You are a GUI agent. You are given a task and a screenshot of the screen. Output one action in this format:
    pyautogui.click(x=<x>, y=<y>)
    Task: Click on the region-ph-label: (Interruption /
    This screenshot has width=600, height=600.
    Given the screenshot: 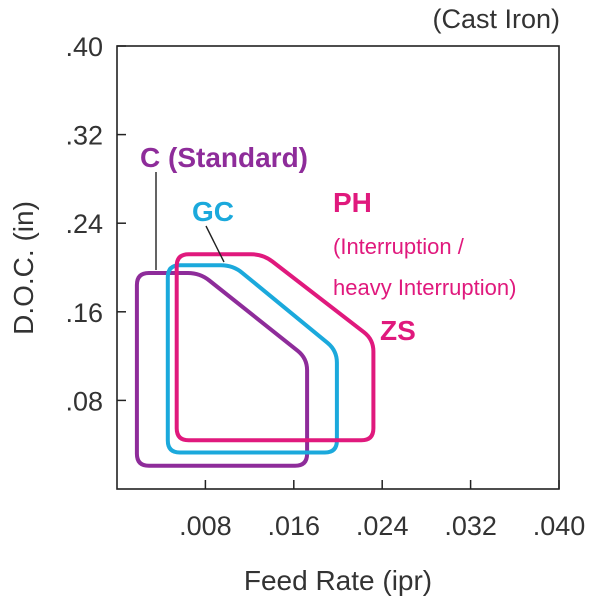 What is the action you would take?
    pyautogui.click(x=399, y=246)
    